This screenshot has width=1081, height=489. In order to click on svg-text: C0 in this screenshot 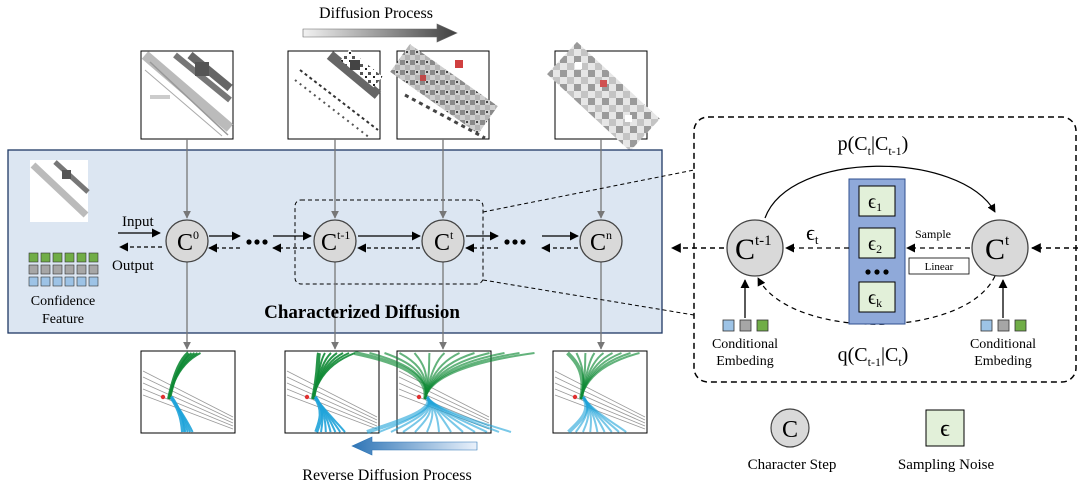, I will do `click(188, 242)`.